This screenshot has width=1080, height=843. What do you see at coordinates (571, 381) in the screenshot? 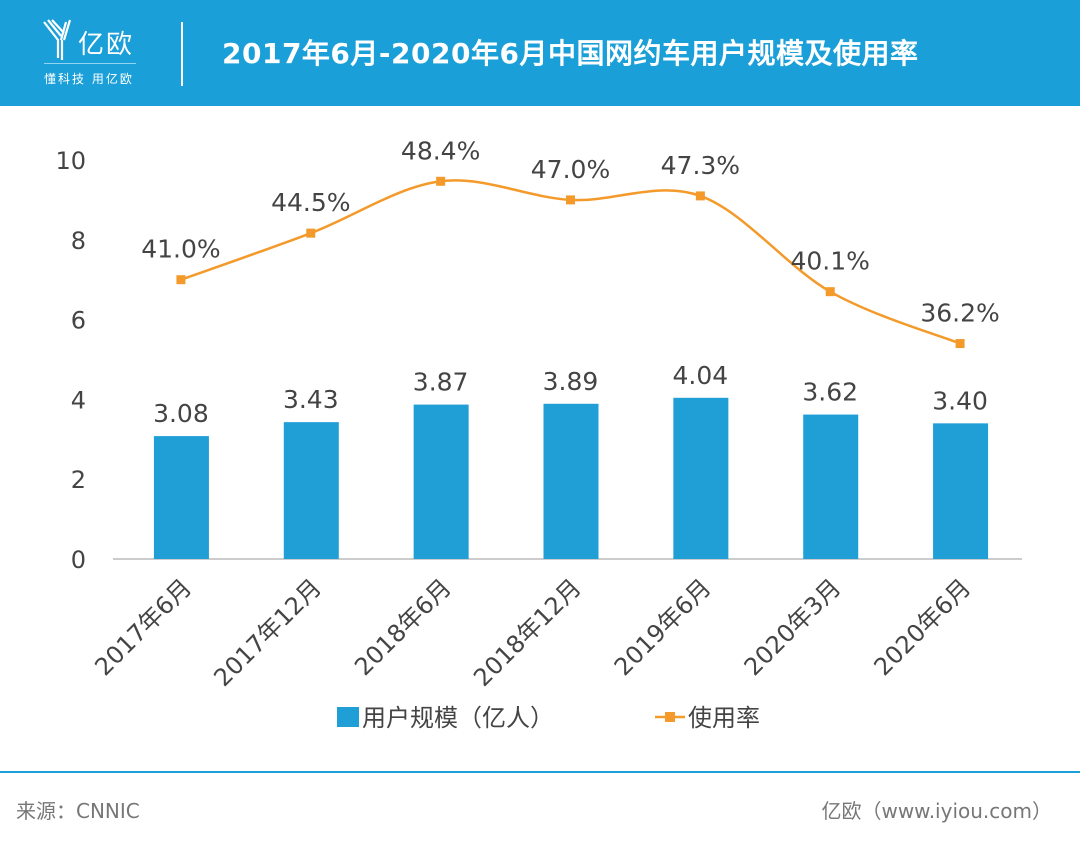
I see `bar-data-label: 3.89` at bounding box center [571, 381].